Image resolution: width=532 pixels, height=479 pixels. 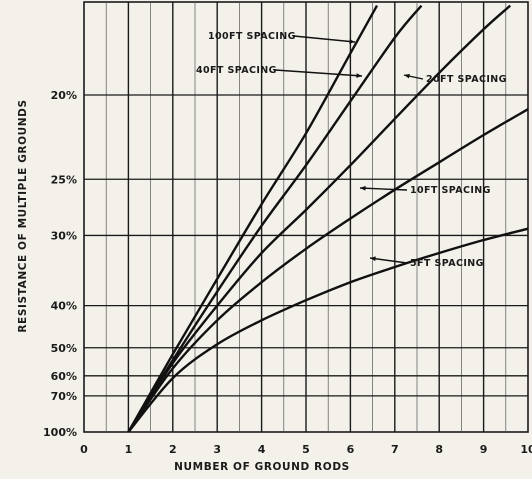 What do you see at coordinates (64, 95) in the screenshot?
I see `y-tick-label: 20%` at bounding box center [64, 95].